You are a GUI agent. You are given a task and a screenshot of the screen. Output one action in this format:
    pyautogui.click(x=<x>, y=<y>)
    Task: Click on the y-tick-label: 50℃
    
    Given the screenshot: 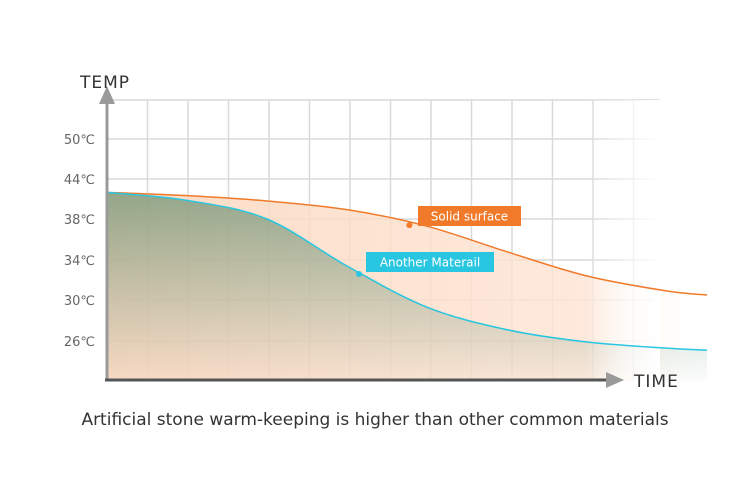 What is the action you would take?
    pyautogui.click(x=79, y=140)
    